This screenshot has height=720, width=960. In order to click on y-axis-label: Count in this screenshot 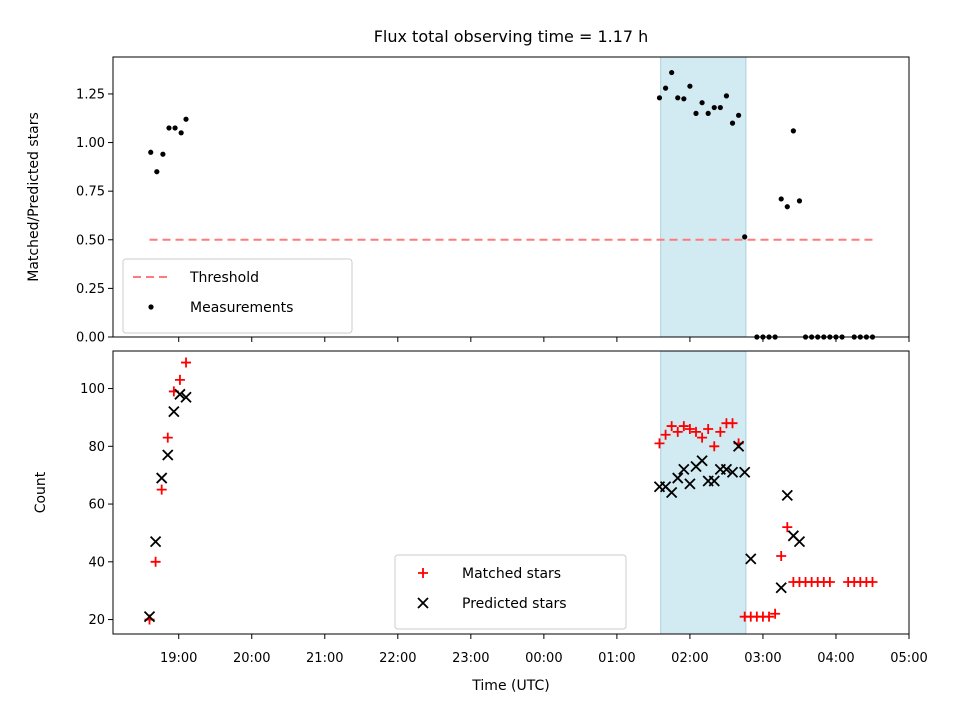, I will do `click(41, 492)`.